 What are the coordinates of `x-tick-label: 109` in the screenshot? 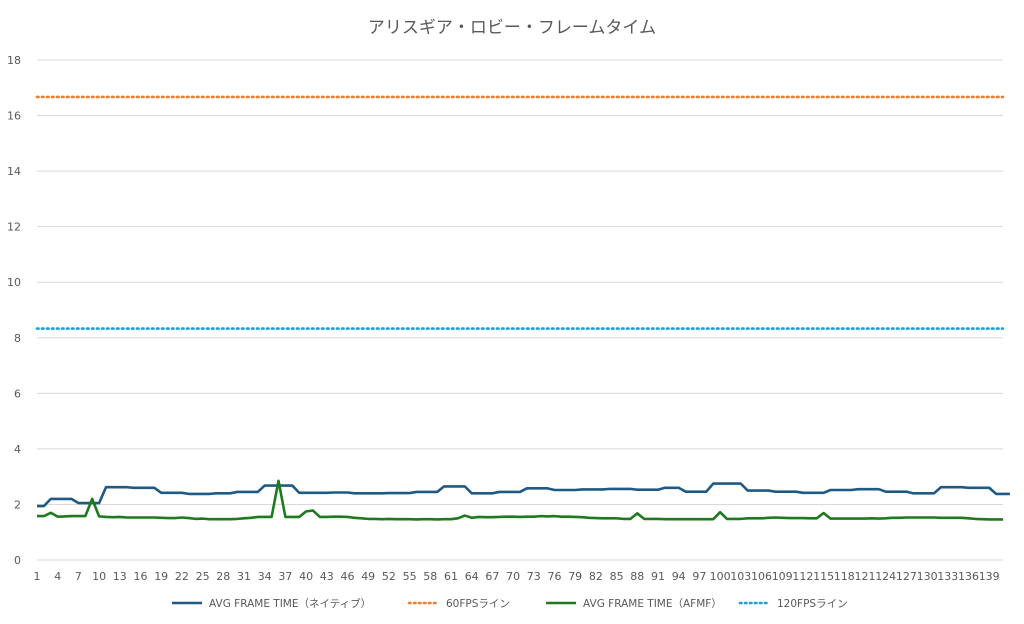 It's located at (782, 576).